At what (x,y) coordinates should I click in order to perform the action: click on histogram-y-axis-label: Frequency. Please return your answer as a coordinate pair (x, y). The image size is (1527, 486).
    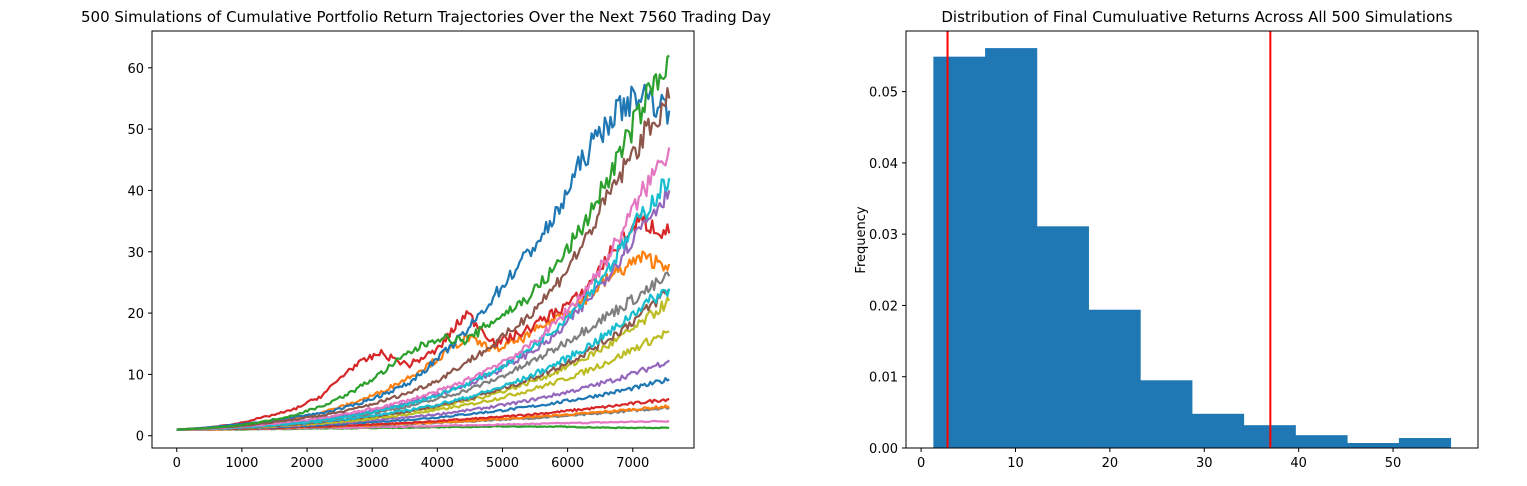
    Looking at the image, I should click on (861, 239).